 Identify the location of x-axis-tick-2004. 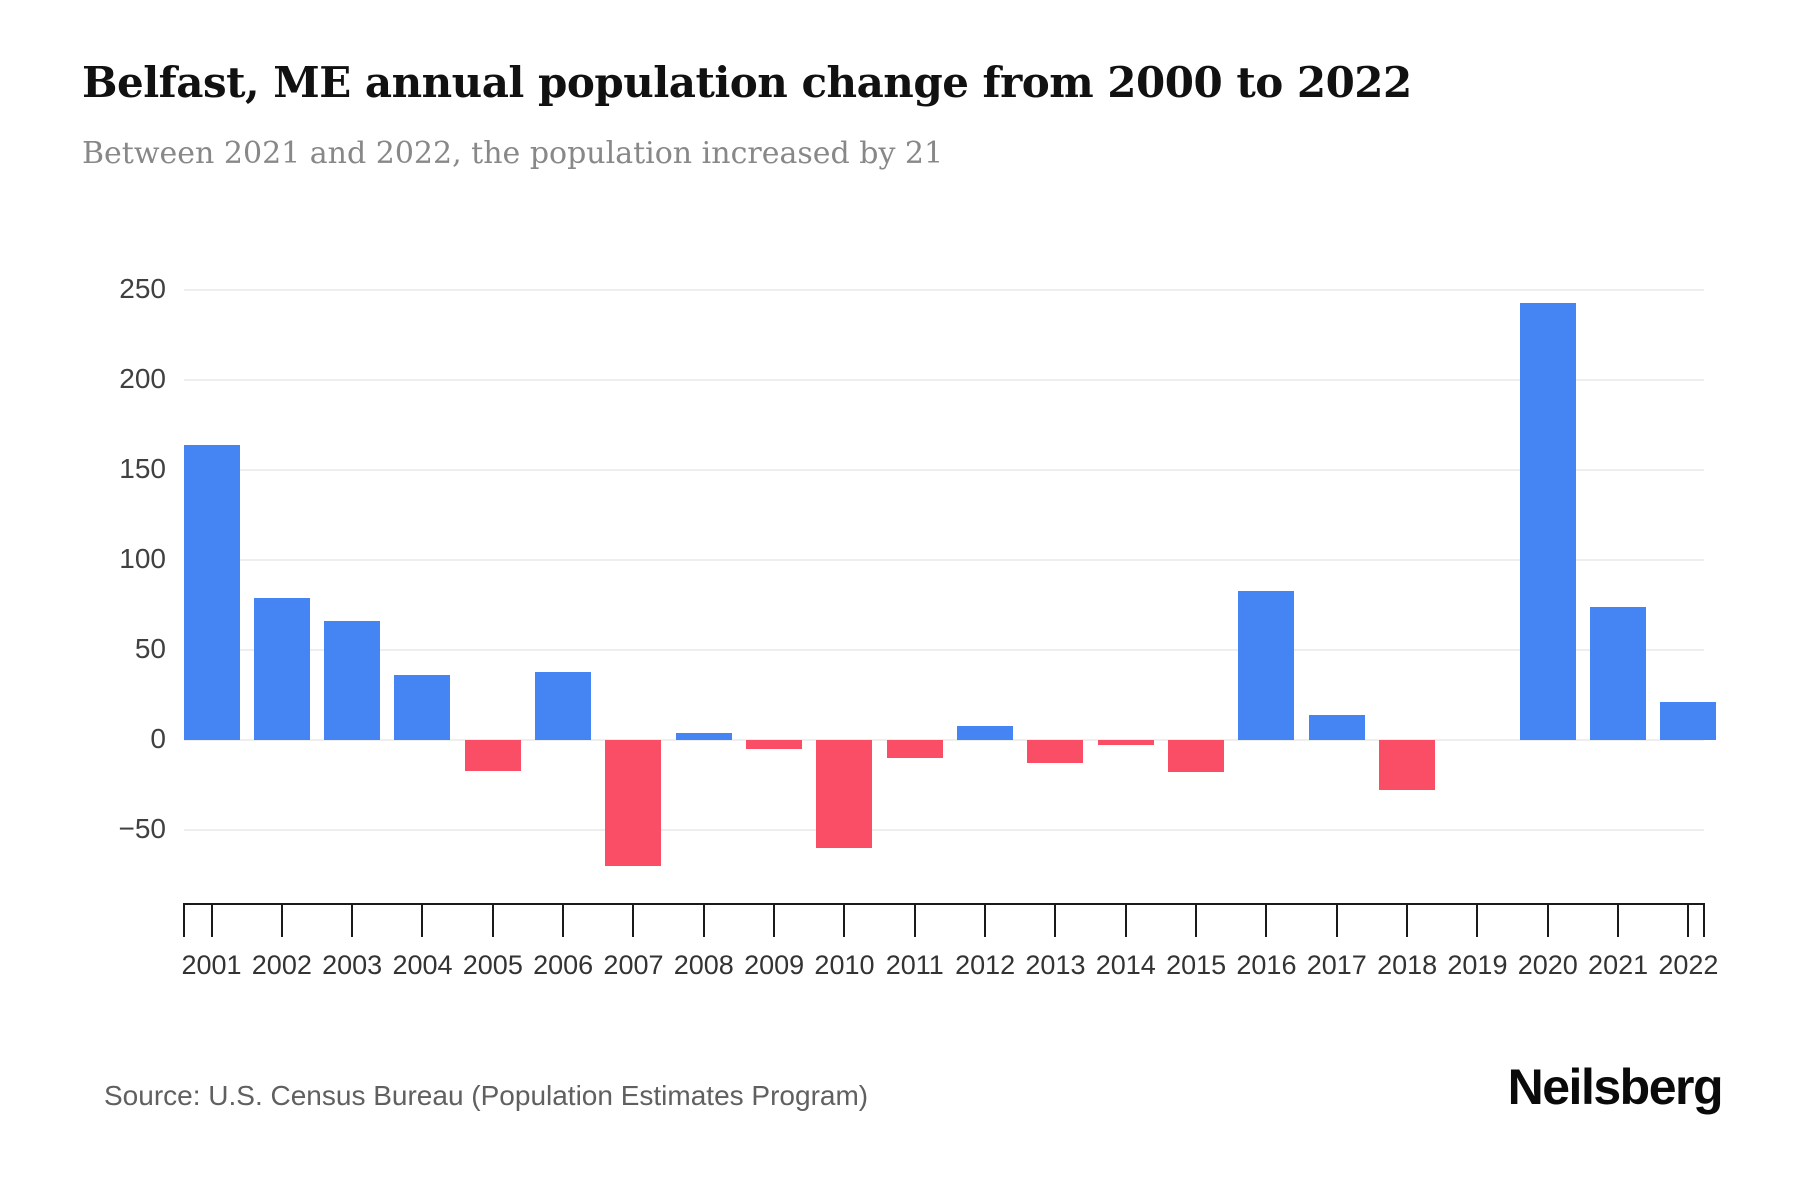
(422, 920).